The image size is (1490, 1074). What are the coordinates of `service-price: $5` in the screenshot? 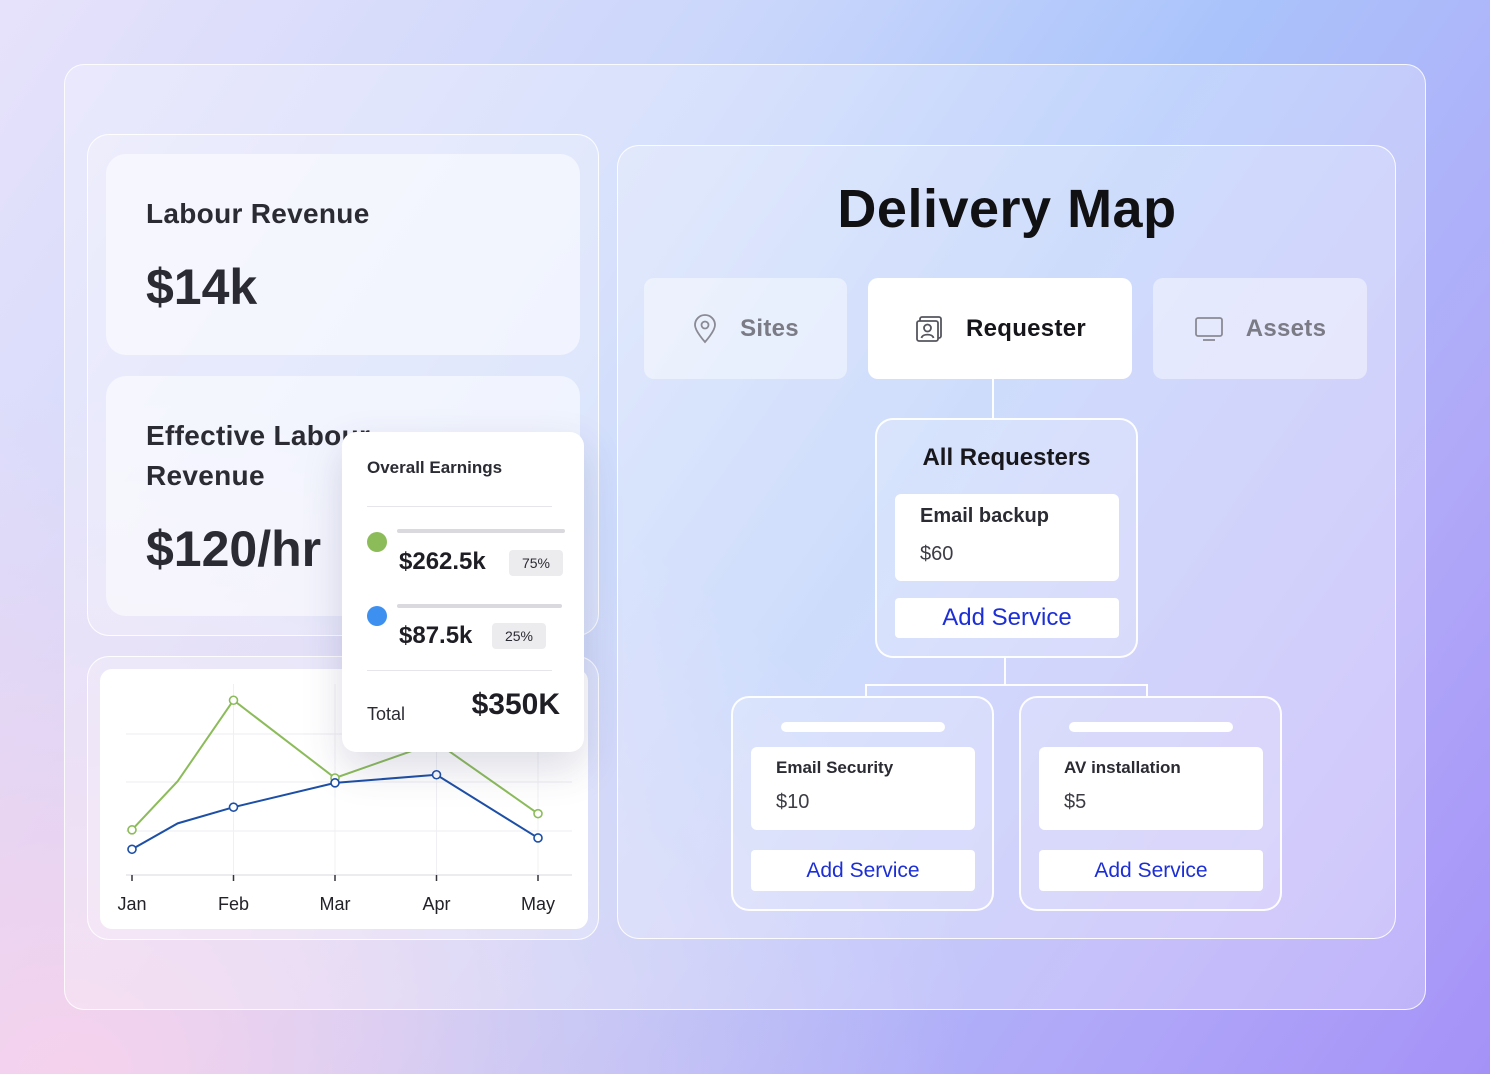 It's located at (1075, 802).